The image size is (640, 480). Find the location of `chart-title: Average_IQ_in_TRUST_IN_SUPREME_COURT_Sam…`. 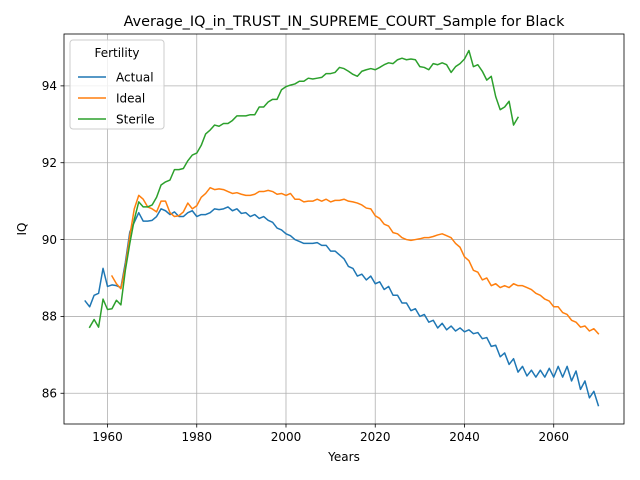

chart-title: Average_IQ_in_TRUST_IN_SUPREME_COURT_Sam… is located at coordinates (344, 22).